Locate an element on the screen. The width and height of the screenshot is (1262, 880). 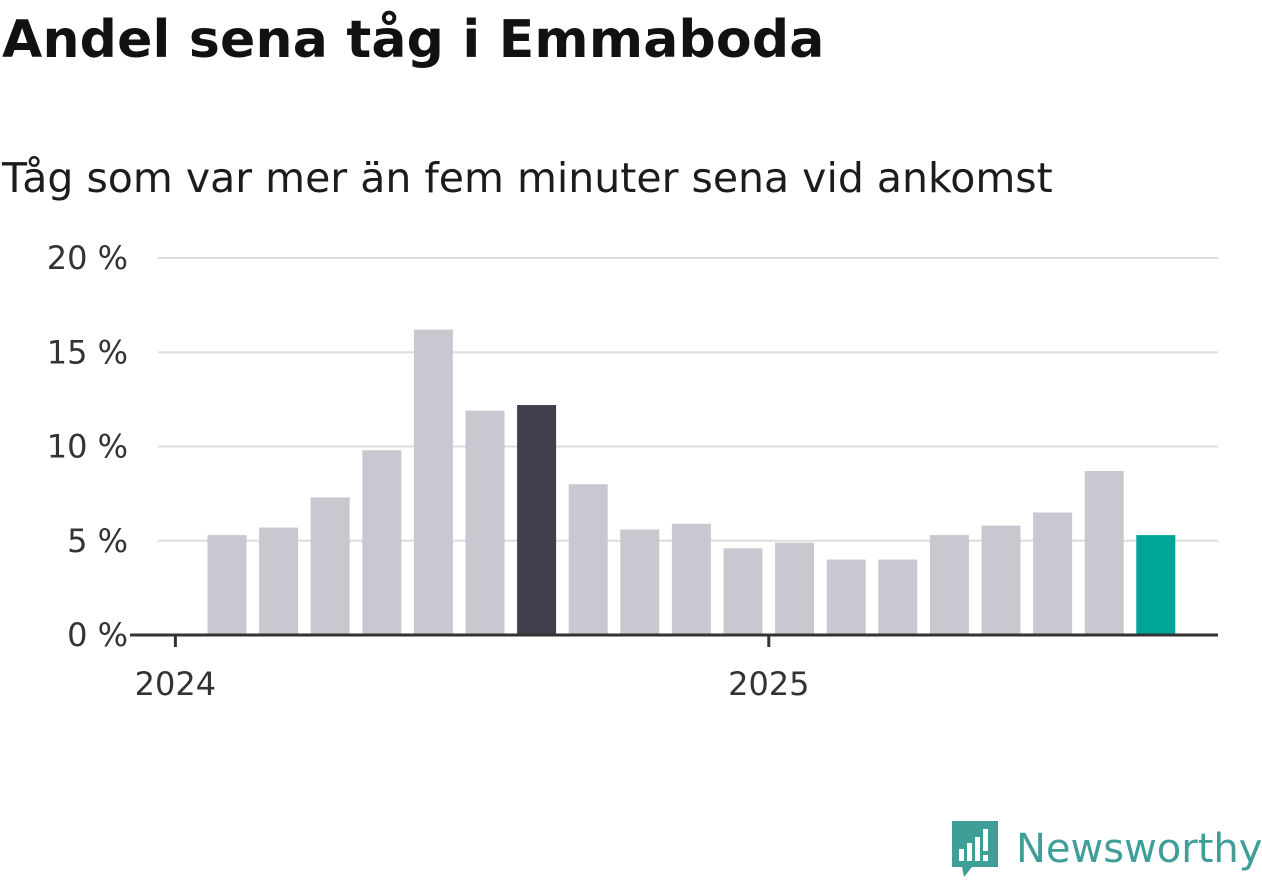
y-tick-label: 5 % is located at coordinates (97, 541).